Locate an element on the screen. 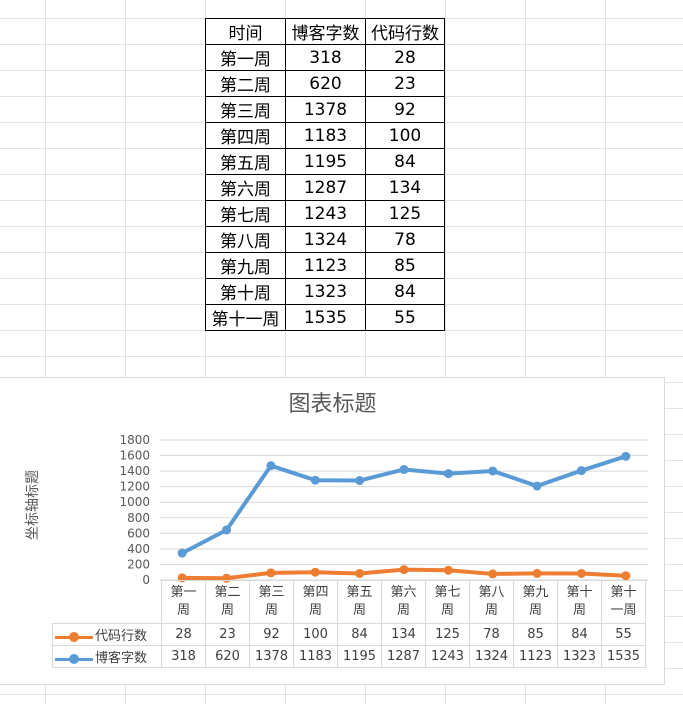 This screenshot has width=683, height=704. chart-title: 图表标题 is located at coordinates (332, 404).